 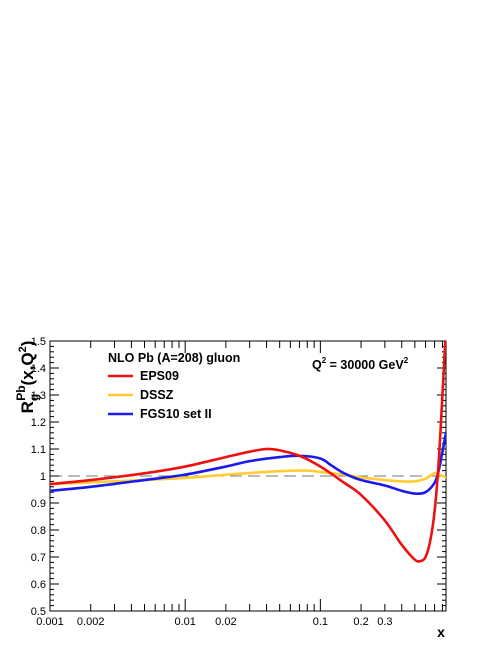 I want to click on y-axis-title: RgPb(x,Q2), so click(x=27, y=377).